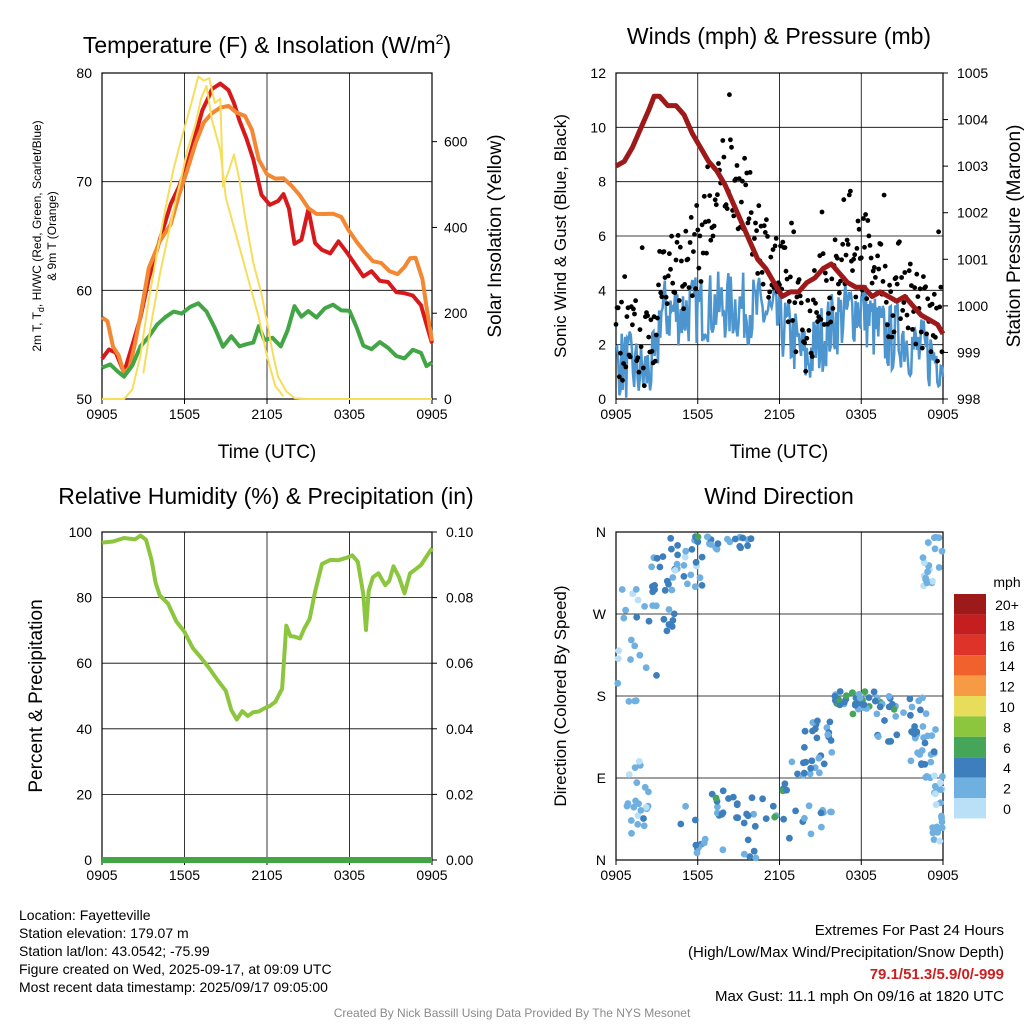  I want to click on wind-y-tick-label: 6, so click(602, 236).